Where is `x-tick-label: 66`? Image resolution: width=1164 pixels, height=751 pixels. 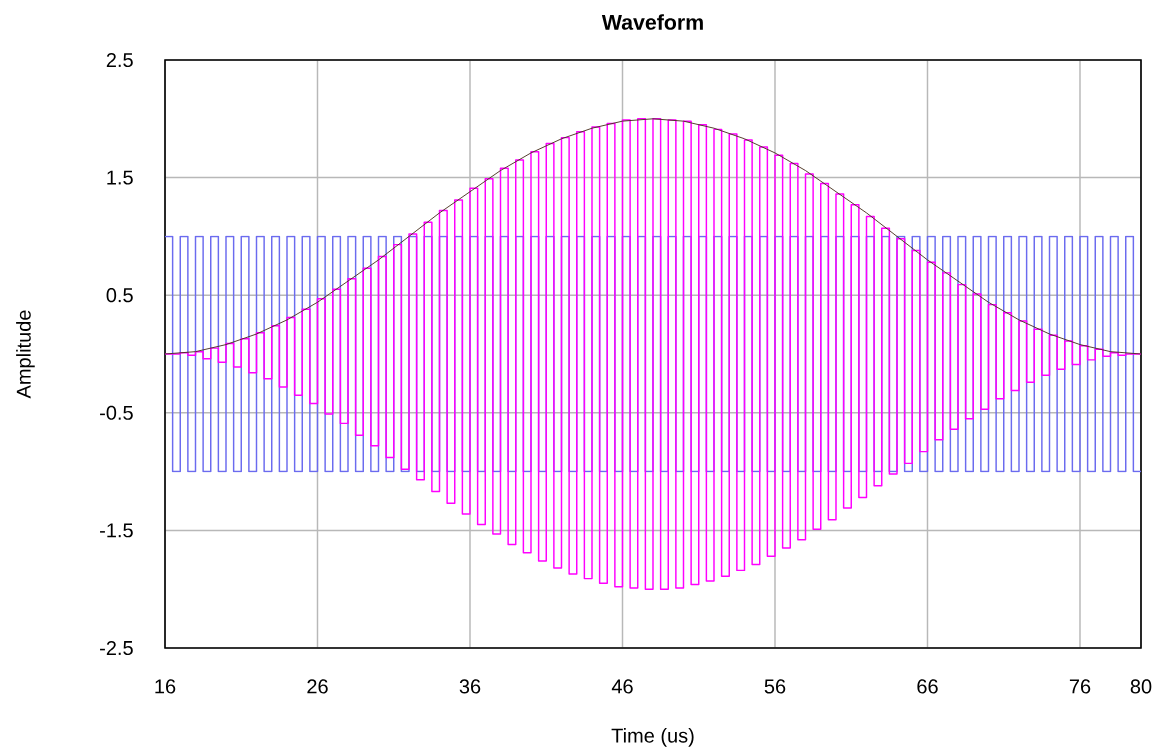 x-tick-label: 66 is located at coordinates (927, 686).